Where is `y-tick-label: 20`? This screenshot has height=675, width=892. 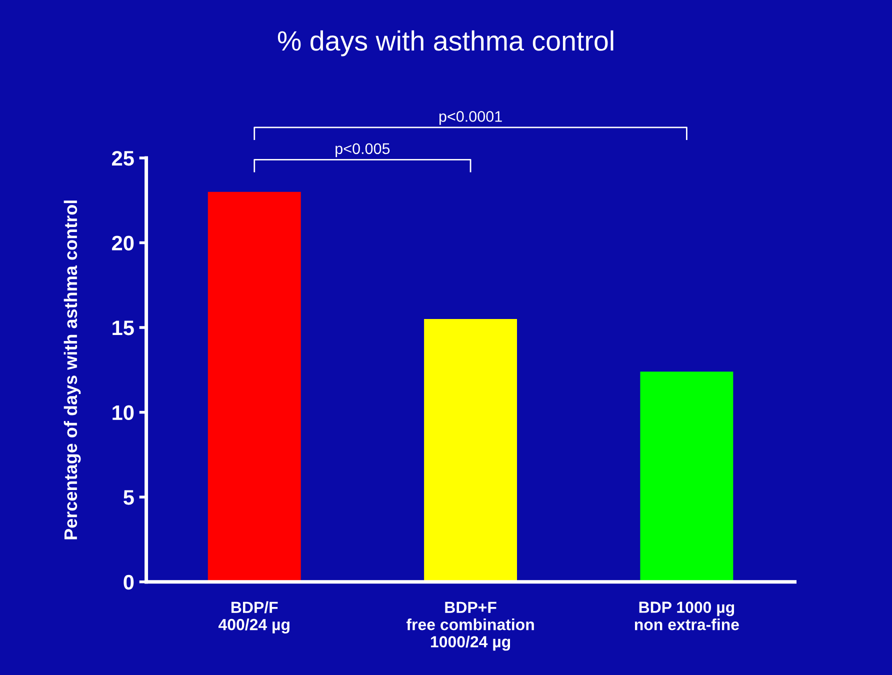
y-tick-label: 20 is located at coordinates (123, 243).